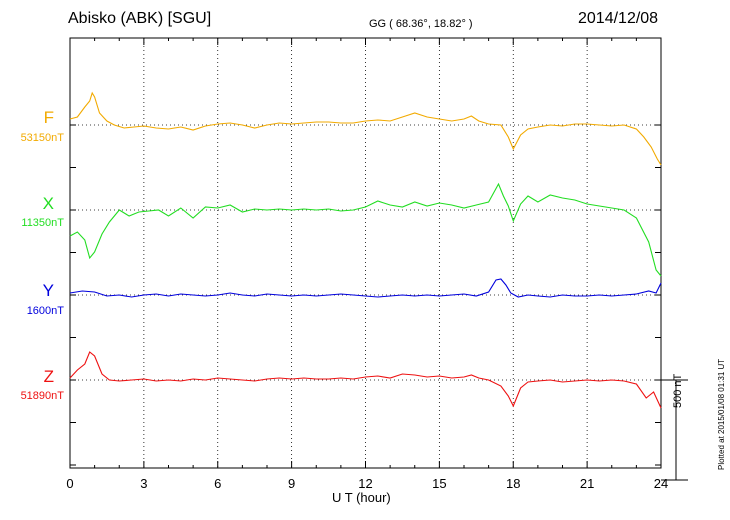  What do you see at coordinates (365, 288) in the screenshot?
I see `series-line-y` at bounding box center [365, 288].